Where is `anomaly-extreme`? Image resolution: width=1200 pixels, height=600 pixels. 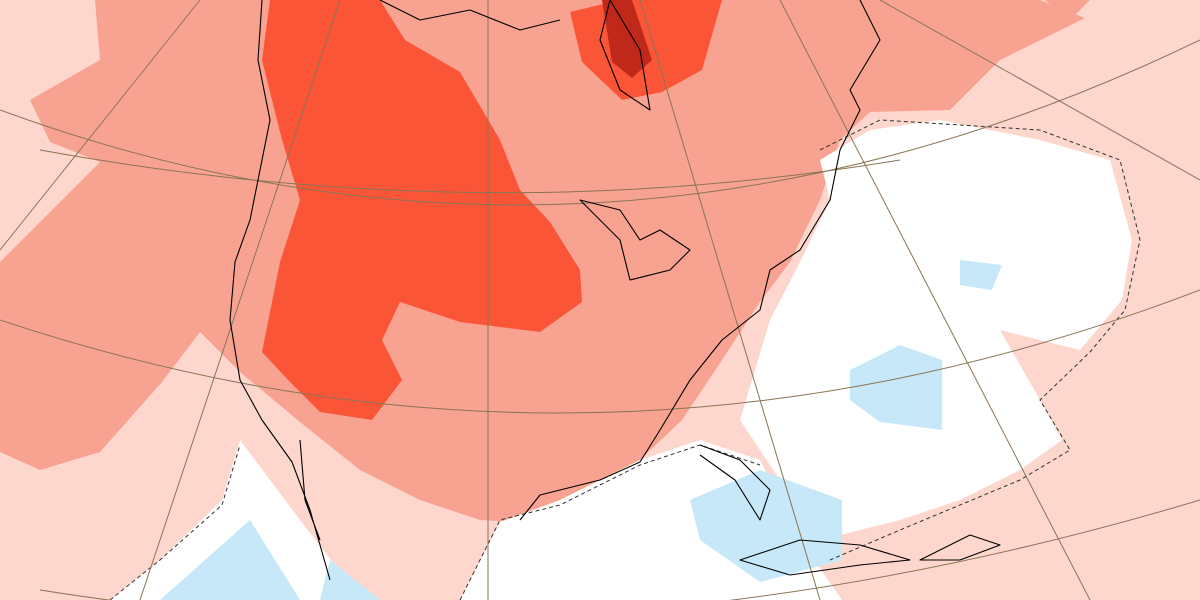 anomaly-extreme is located at coordinates (627, 39).